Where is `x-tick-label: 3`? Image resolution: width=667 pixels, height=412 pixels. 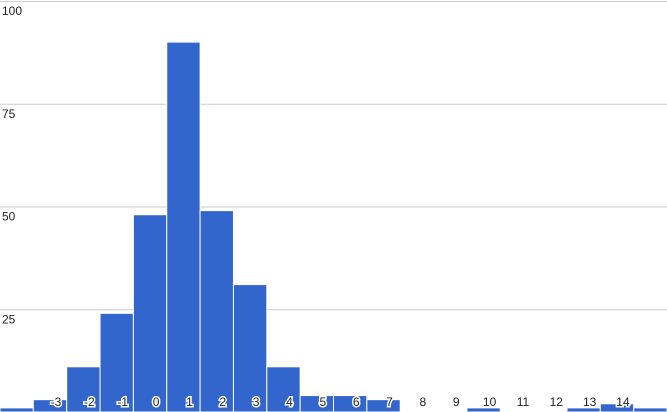 x-tick-label: 3 is located at coordinates (256, 402).